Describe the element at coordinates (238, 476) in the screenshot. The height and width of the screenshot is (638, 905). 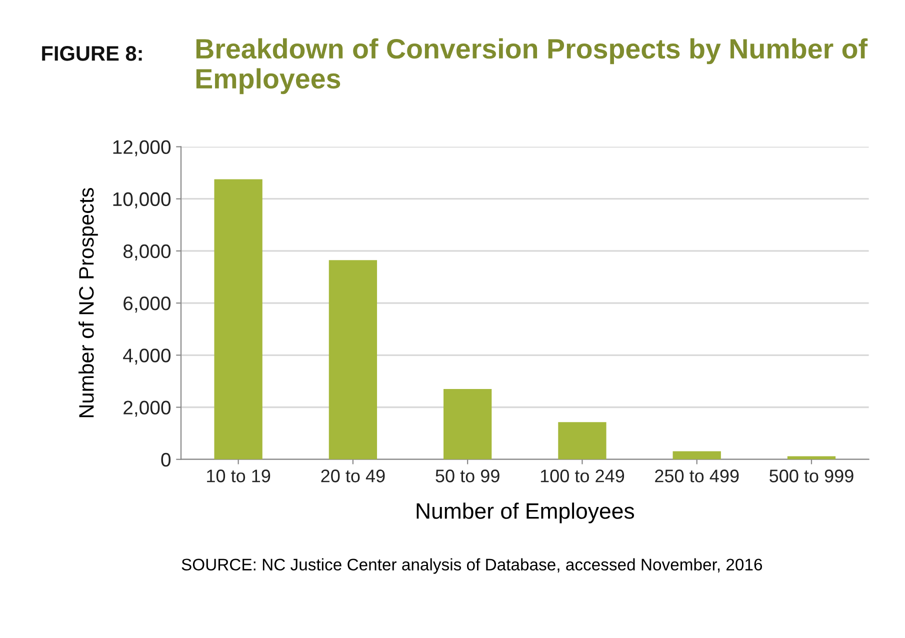
I see `x-tick-label: 10 to 19` at that location.